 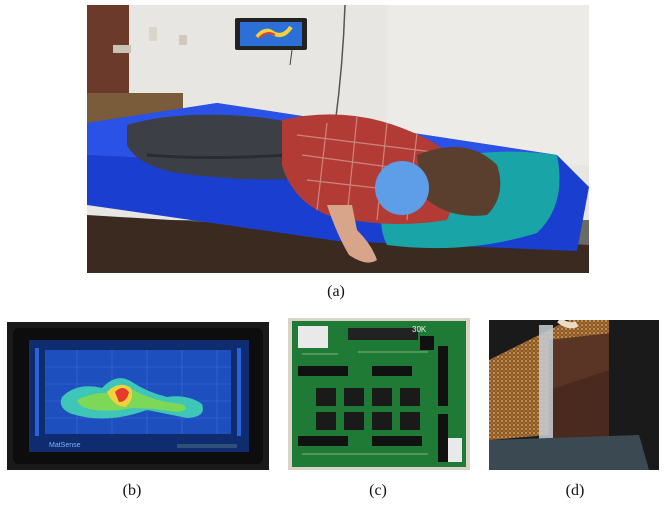 I want to click on board-label: 30K, so click(x=419, y=329).